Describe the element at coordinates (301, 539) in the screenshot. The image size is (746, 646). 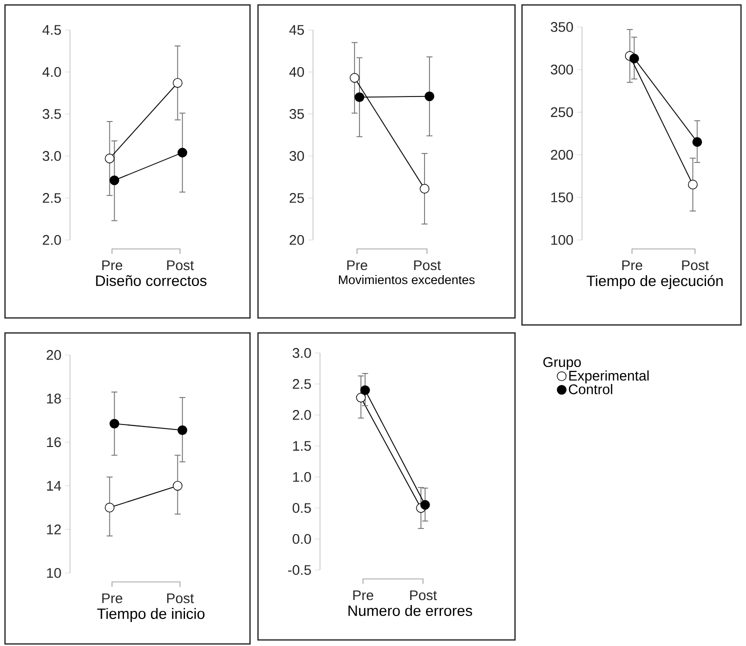
I see `y-tick-label: 0.0` at that location.